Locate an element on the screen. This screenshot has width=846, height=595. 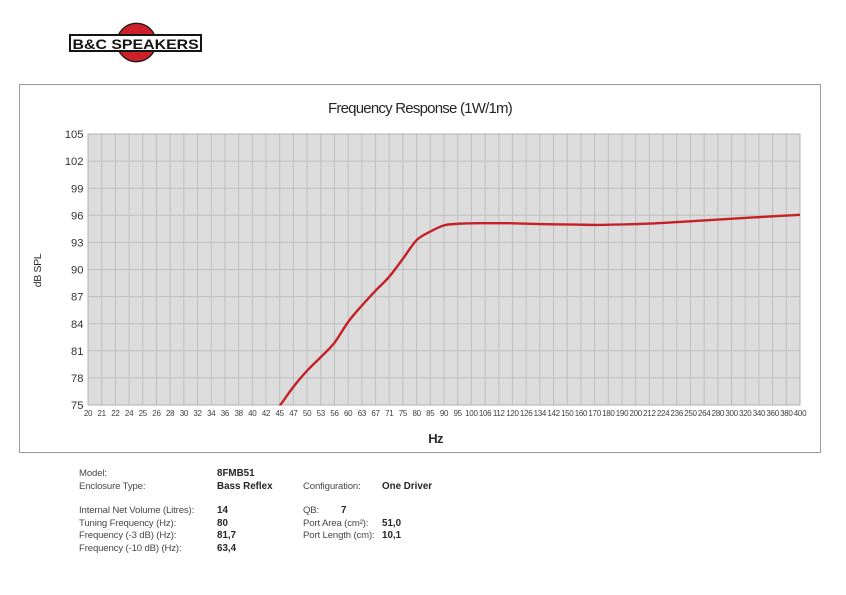
svg-text: 236 is located at coordinates (677, 413).